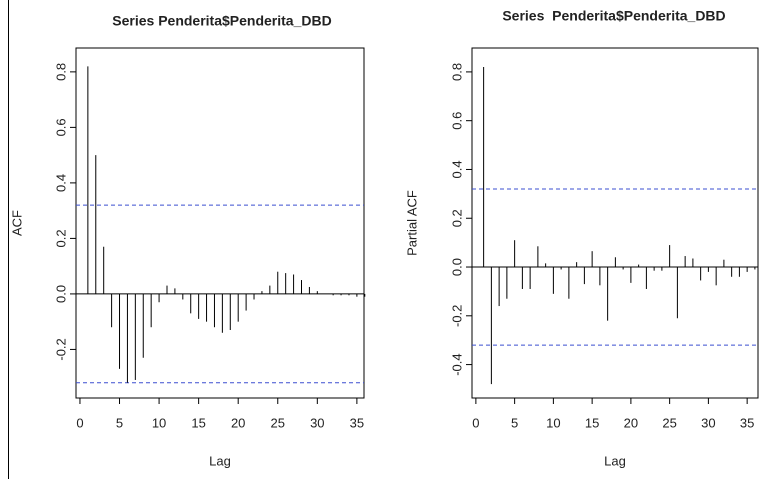 The height and width of the screenshot is (479, 771). I want to click on y-axis-label: ACF, so click(16, 223).